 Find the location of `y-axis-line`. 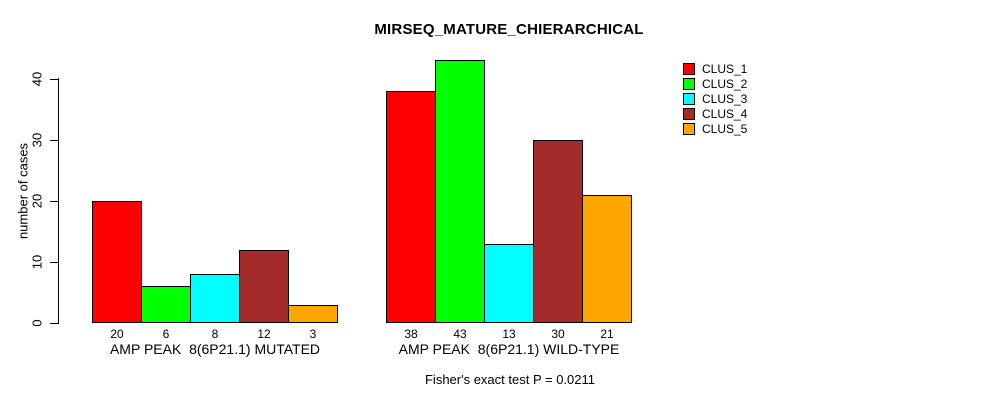

y-axis-line is located at coordinates (58, 201).